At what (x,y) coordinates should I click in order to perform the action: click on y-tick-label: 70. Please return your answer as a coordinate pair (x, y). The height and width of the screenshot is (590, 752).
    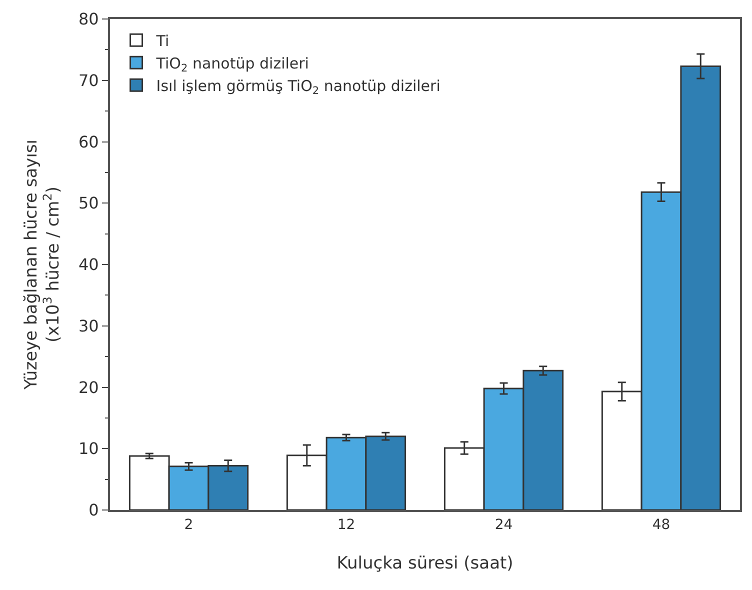
    Looking at the image, I should click on (88, 80).